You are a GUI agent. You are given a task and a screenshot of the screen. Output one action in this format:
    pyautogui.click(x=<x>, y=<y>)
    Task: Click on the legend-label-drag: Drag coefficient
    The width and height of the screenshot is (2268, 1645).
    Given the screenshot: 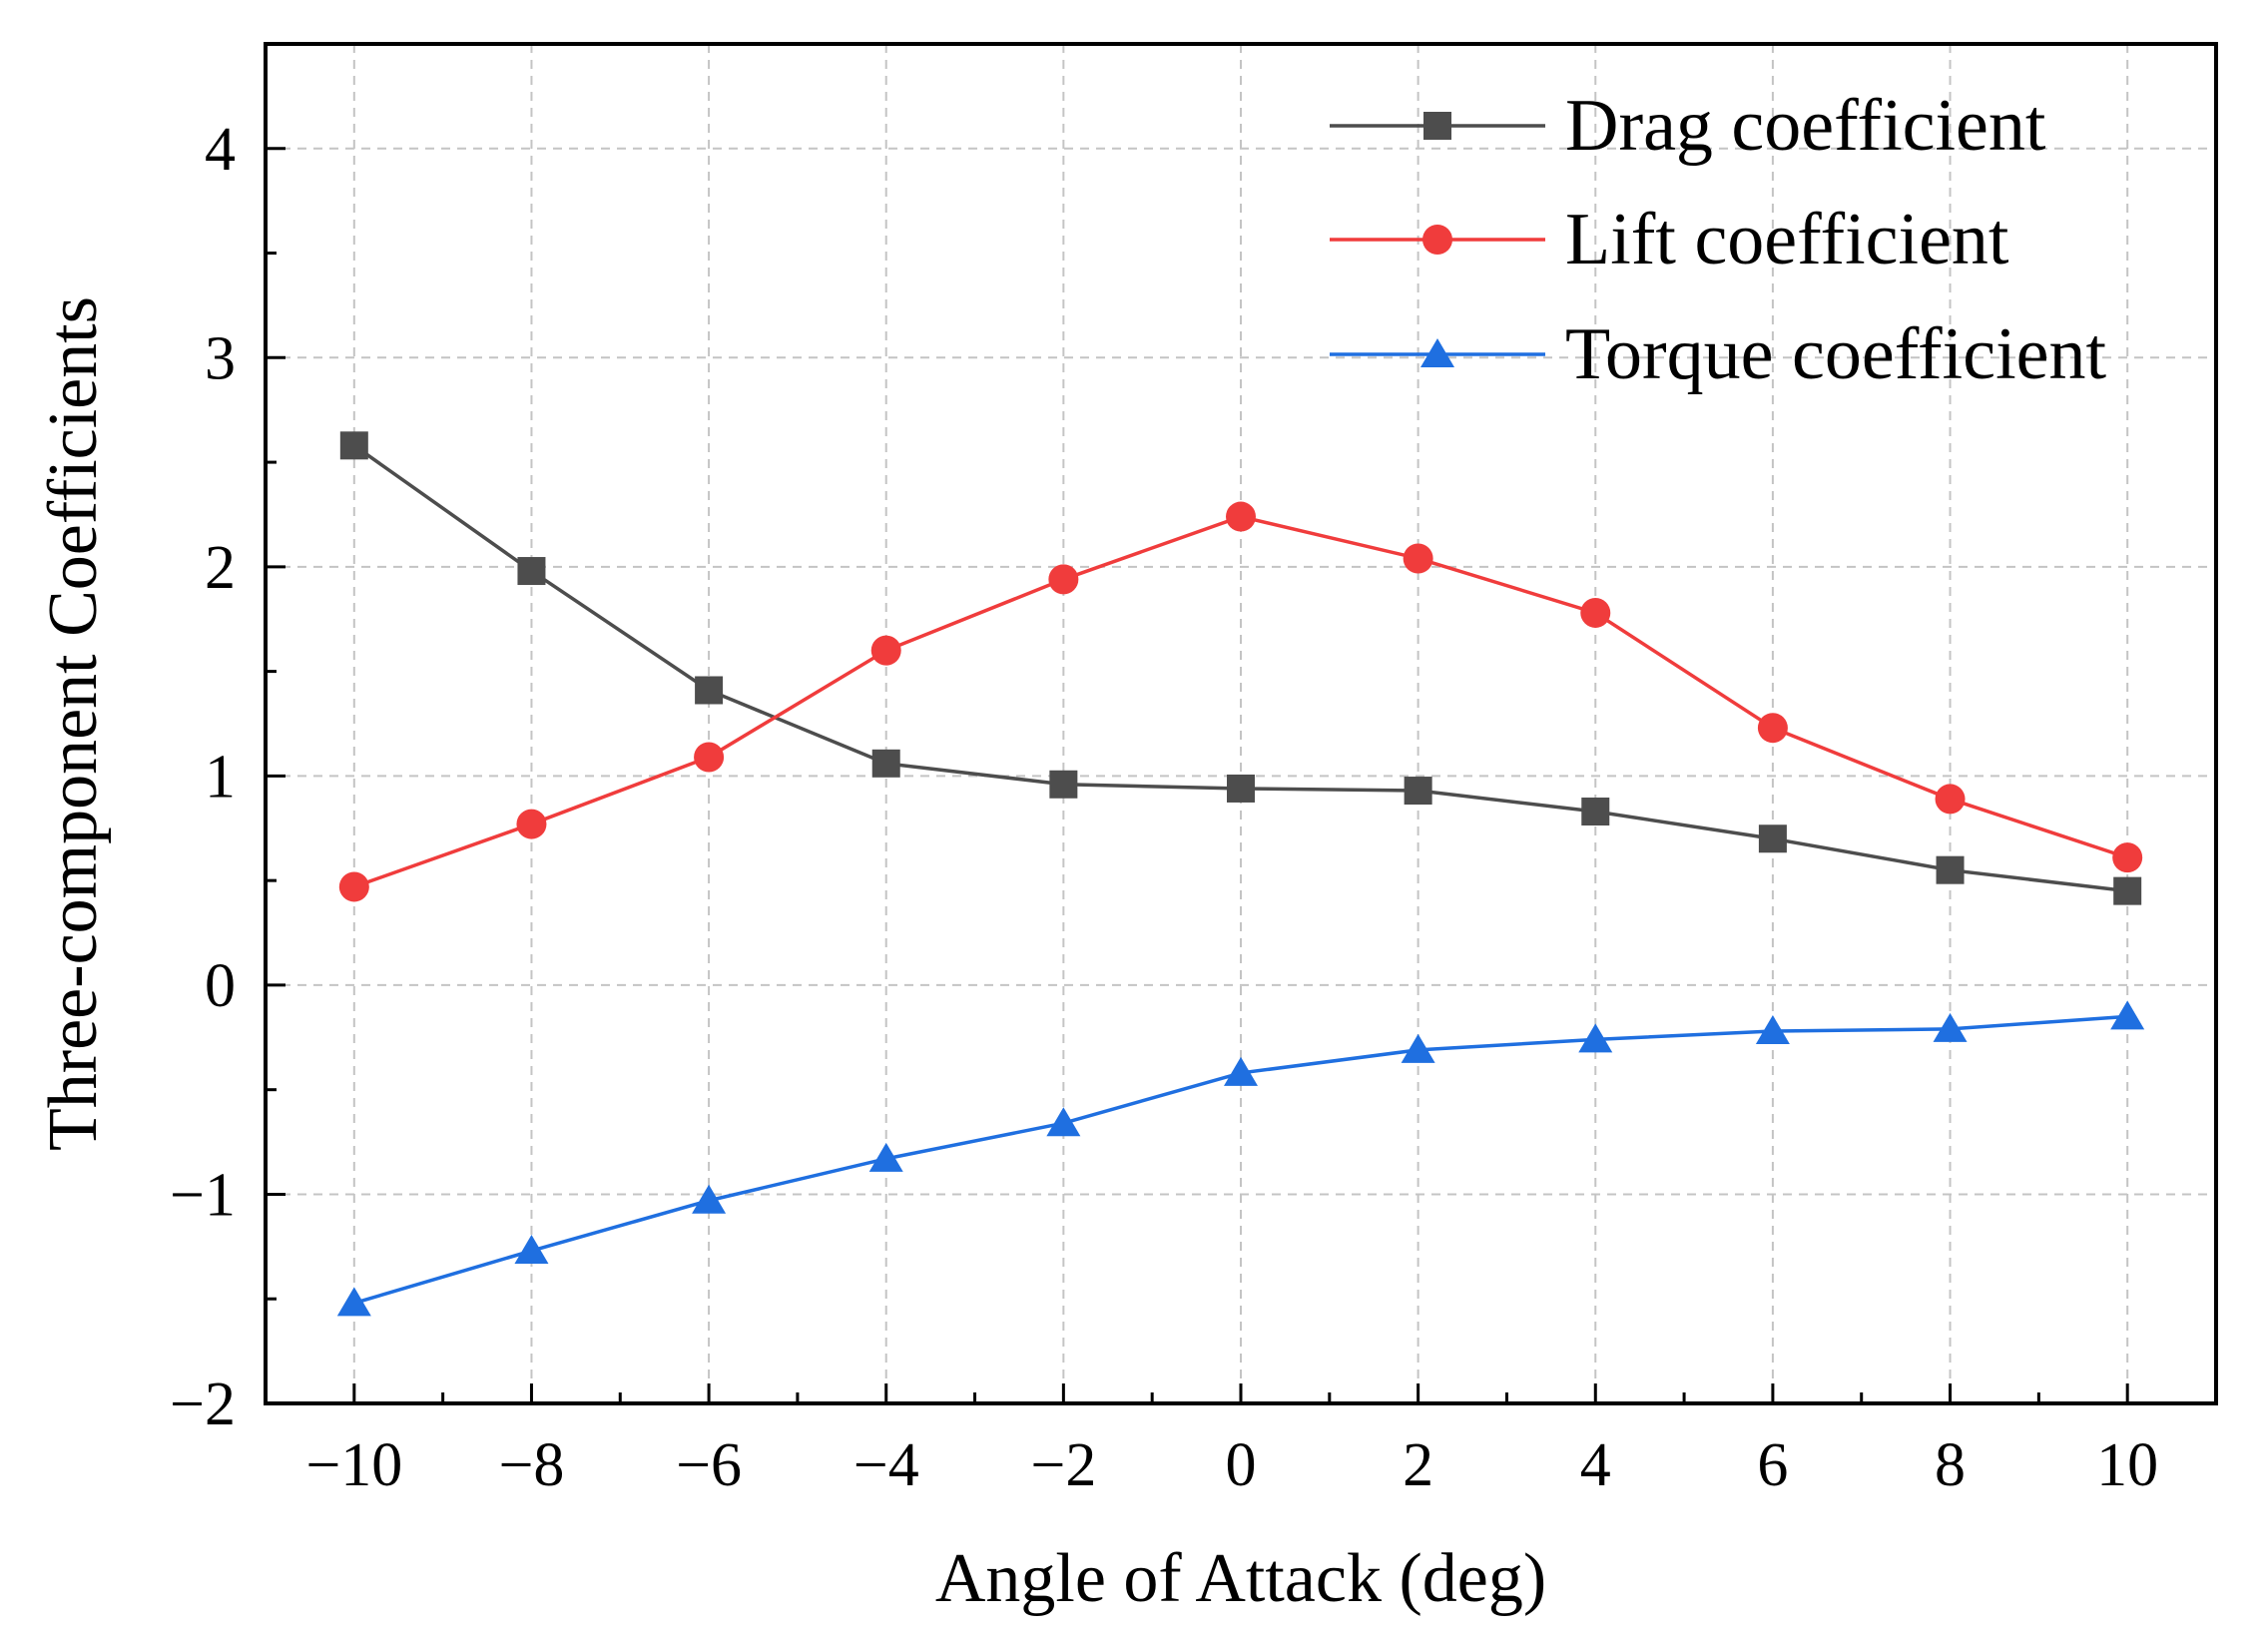 What is the action you would take?
    pyautogui.click(x=1805, y=126)
    